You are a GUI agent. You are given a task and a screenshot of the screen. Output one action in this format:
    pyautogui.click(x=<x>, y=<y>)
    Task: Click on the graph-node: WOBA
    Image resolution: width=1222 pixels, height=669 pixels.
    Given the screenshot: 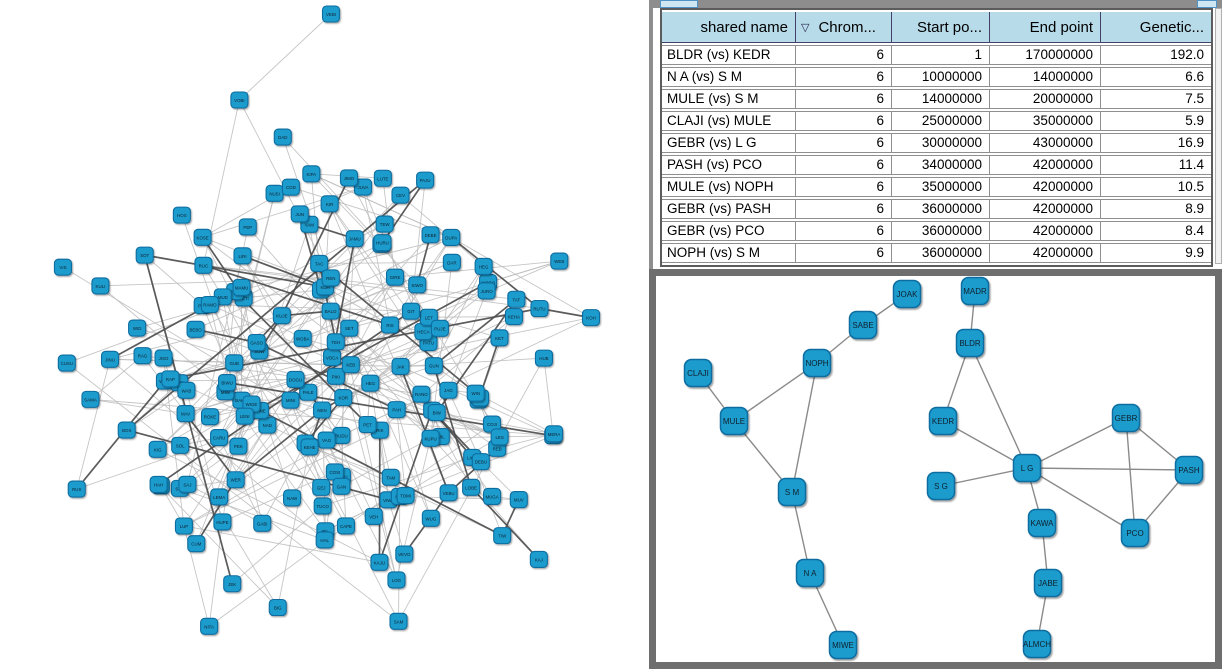 What is the action you would take?
    pyautogui.click(x=302, y=338)
    